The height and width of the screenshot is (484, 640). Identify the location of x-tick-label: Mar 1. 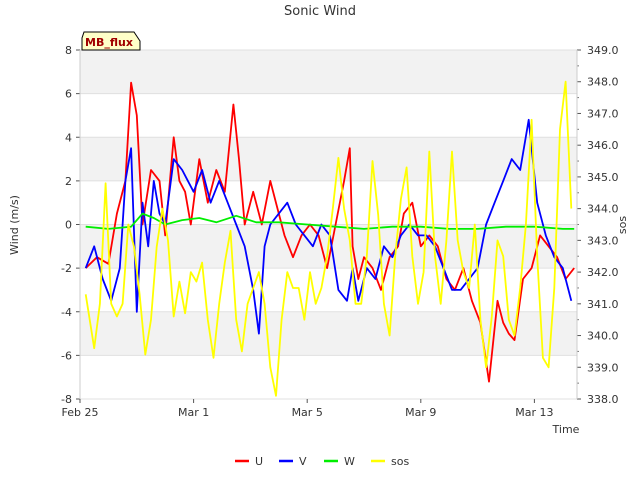
(193, 412).